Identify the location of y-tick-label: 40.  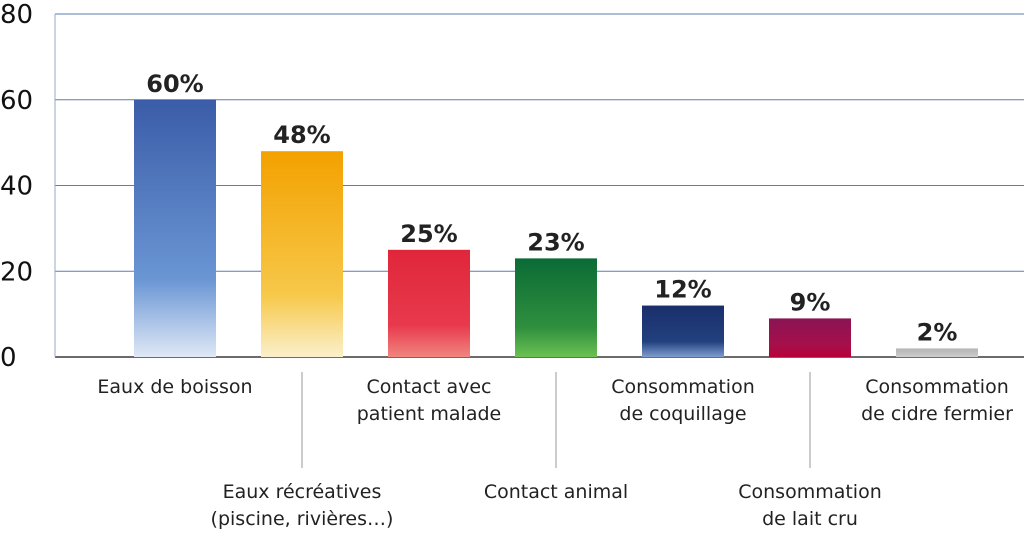
(16, 187).